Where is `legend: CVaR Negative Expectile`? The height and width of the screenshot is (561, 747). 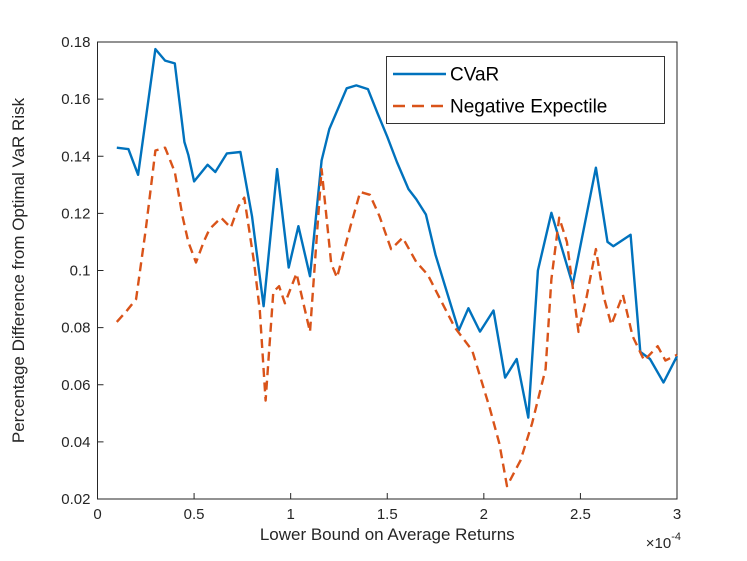 legend: CVaR Negative Expectile is located at coordinates (525, 90).